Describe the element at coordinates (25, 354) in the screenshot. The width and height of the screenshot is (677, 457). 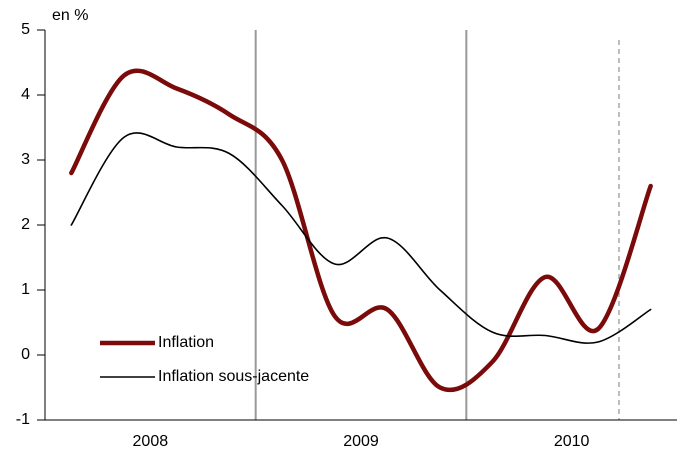
I see `y-tick-label: 0` at that location.